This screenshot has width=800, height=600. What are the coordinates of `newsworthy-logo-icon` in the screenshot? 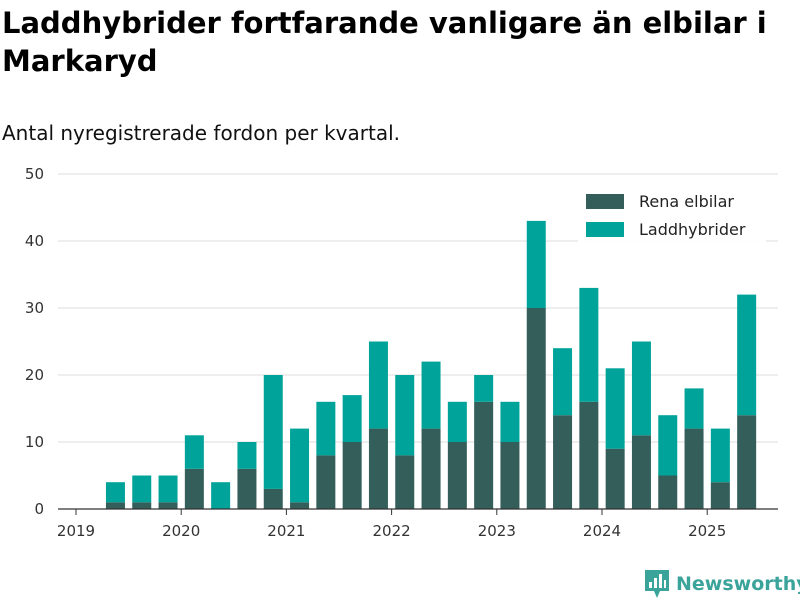 It's located at (657, 584).